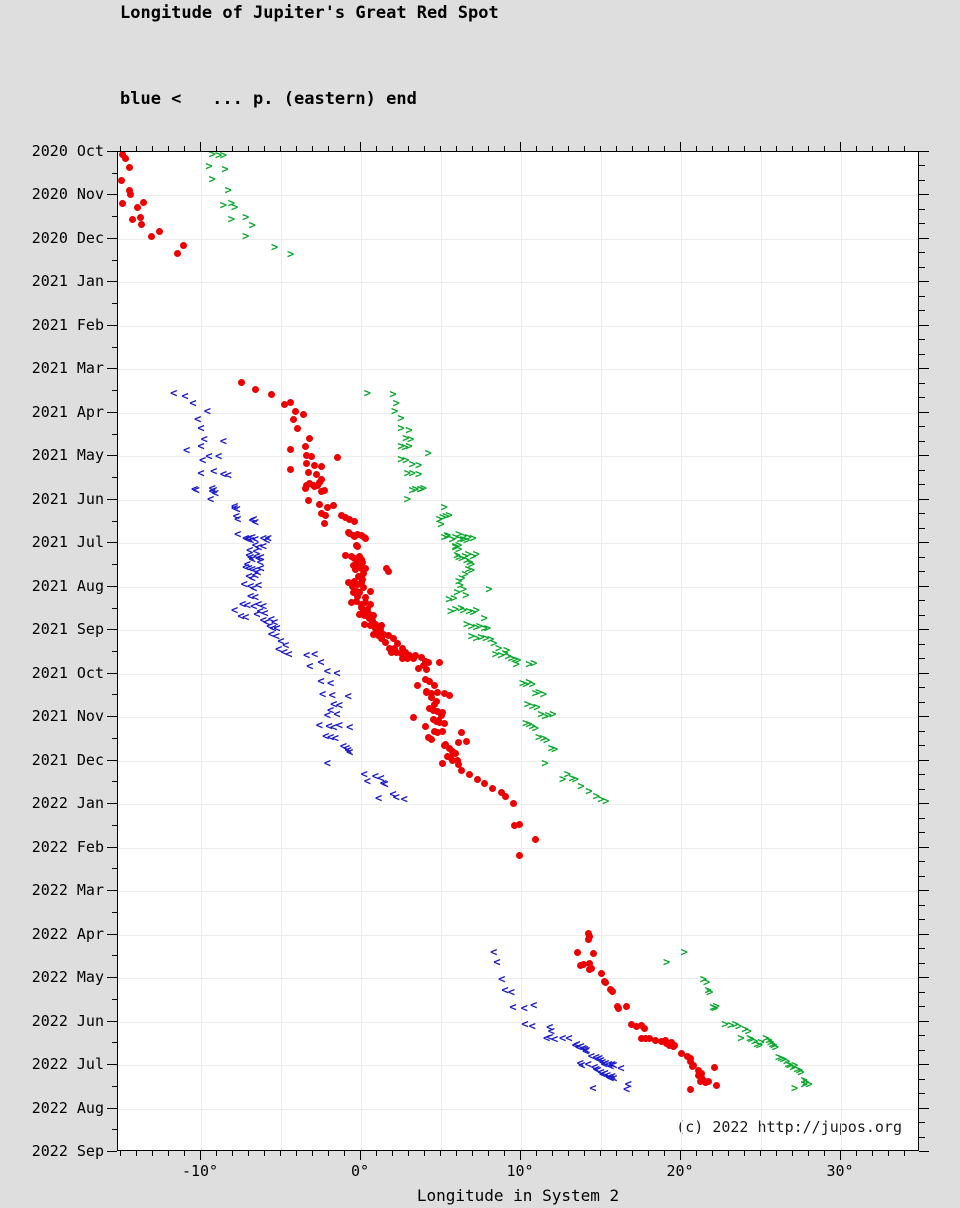  What do you see at coordinates (67, 237) in the screenshot?
I see `y-axis-label: 2020 Dec` at bounding box center [67, 237].